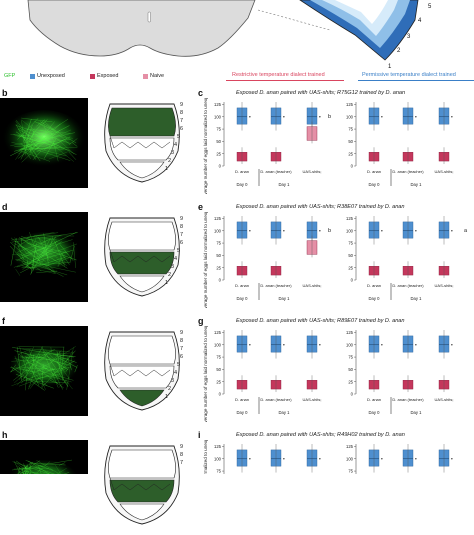 This screenshot has width=474, height=535. What do you see at coordinates (178, 365) in the screenshot?
I see `layer-number: 5` at bounding box center [178, 365].